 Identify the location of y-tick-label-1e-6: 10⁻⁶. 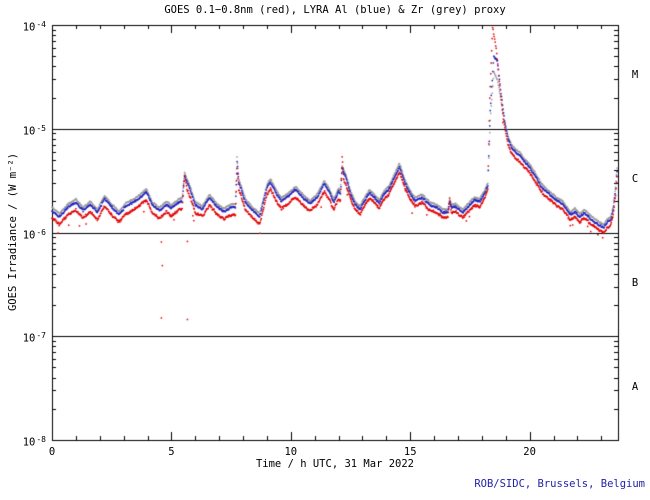
(34, 235).